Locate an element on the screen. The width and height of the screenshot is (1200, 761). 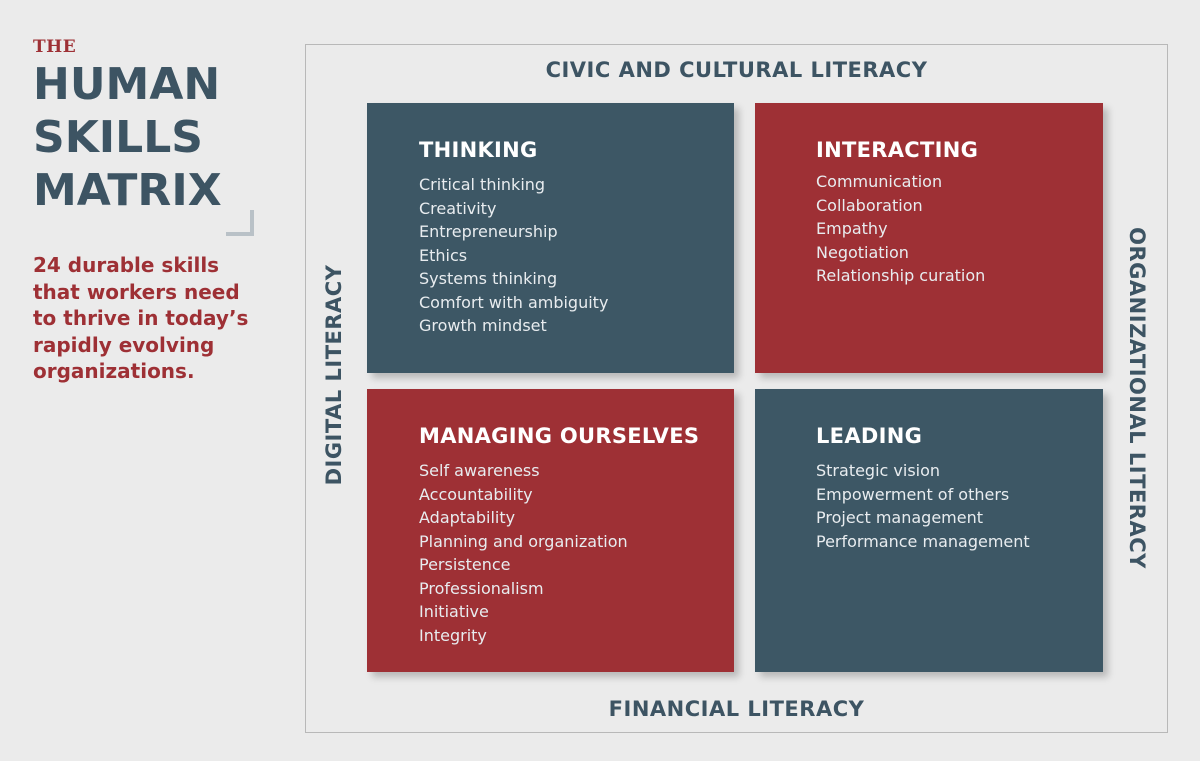
skill-item: Growth mindset is located at coordinates (483, 325).